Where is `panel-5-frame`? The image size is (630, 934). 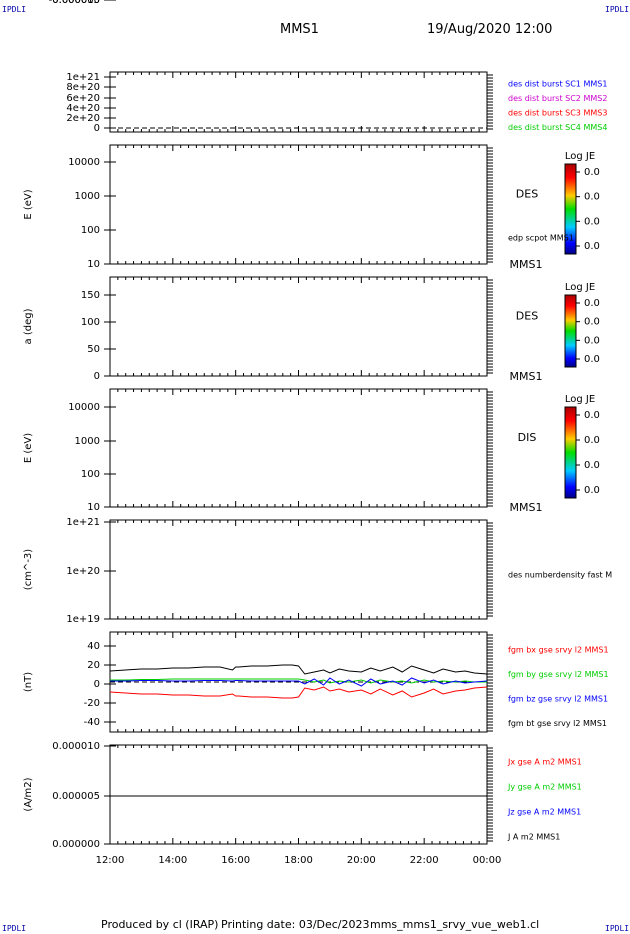 panel-5-frame is located at coordinates (298, 569).